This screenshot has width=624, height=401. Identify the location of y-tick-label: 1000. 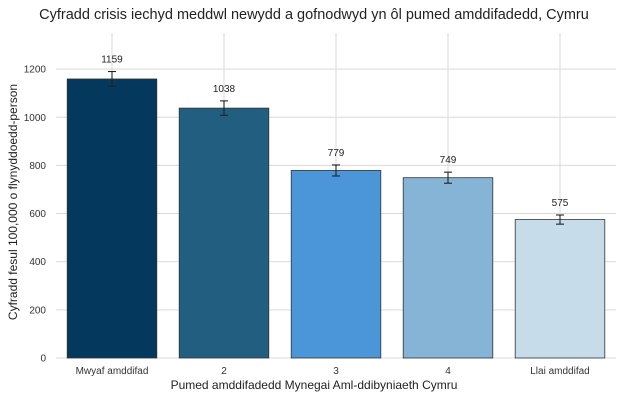
(35, 118).